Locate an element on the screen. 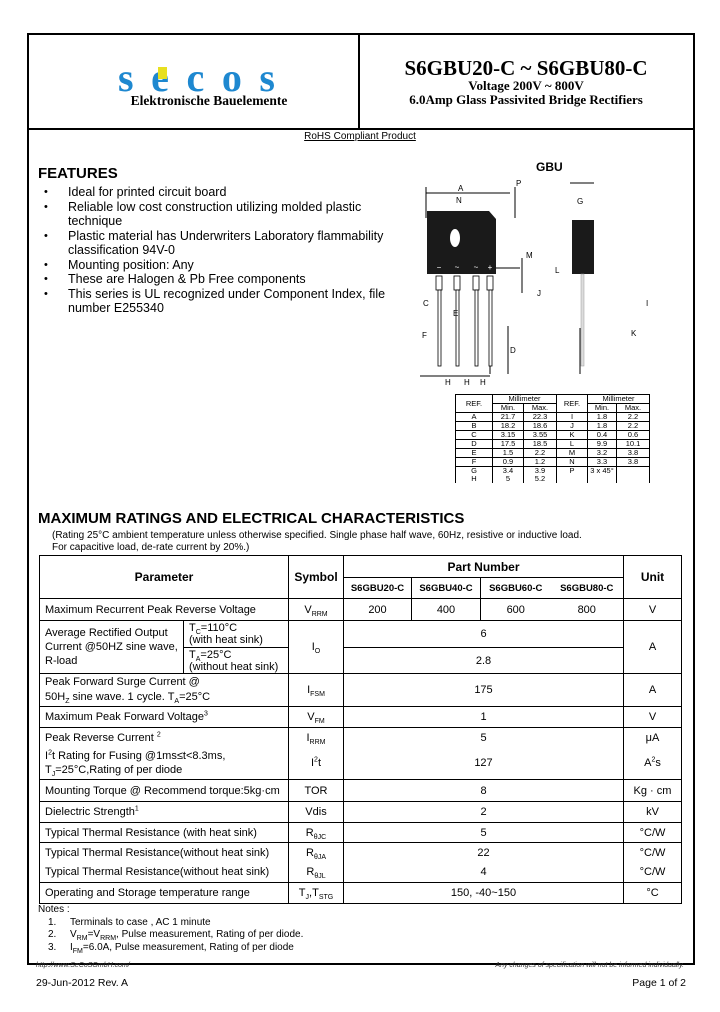  dim-value: 2.2 is located at coordinates (633, 426).